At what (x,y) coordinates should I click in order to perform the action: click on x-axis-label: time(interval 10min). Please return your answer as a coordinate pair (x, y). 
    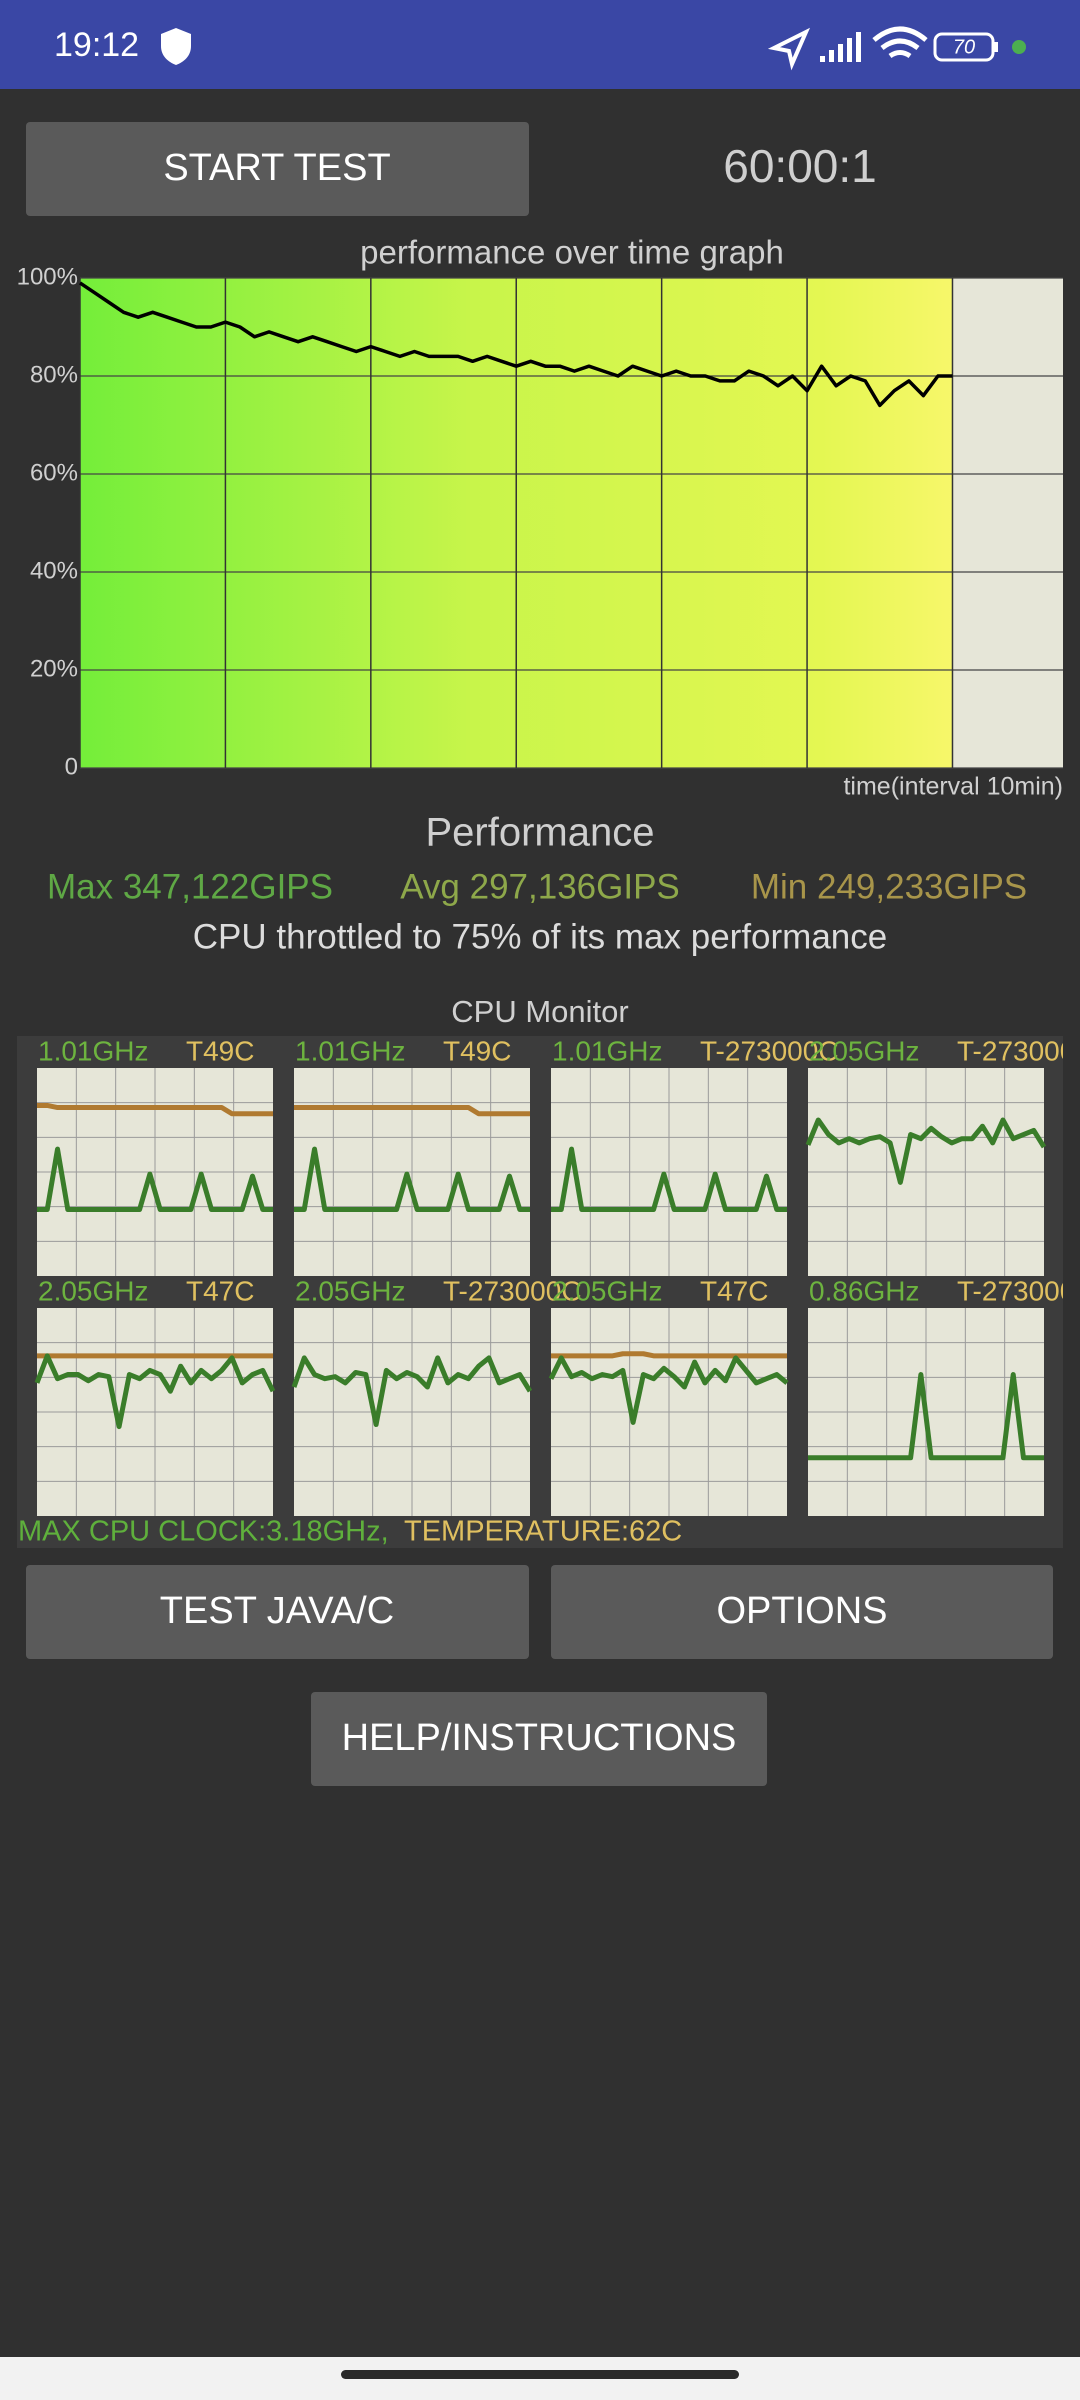
    Looking at the image, I should click on (953, 787).